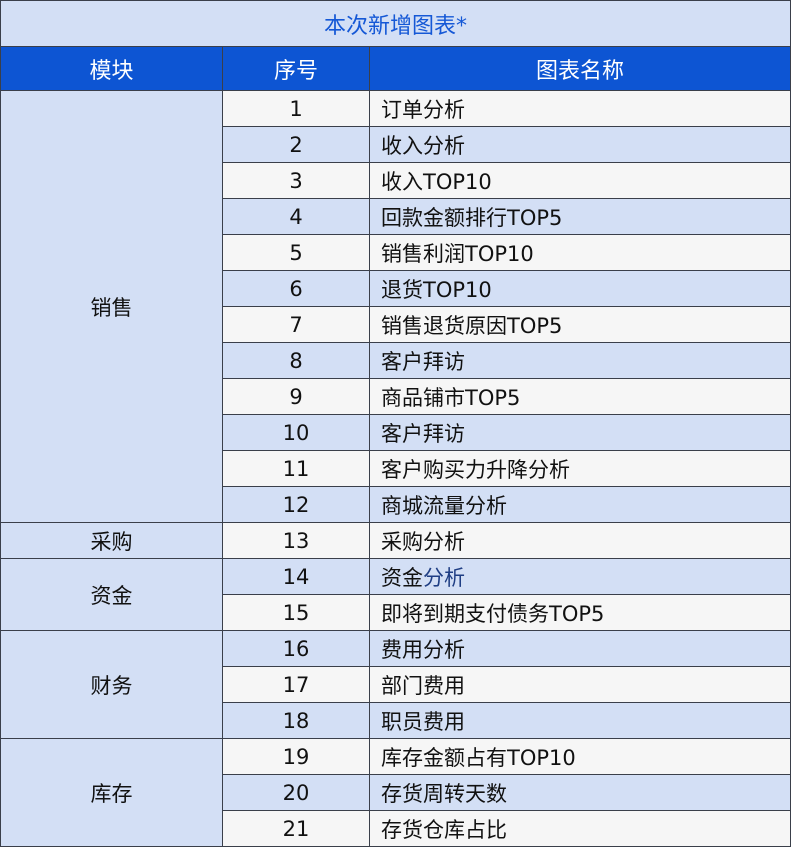 Image resolution: width=792 pixels, height=858 pixels. Describe the element at coordinates (296, 684) in the screenshot. I see `index-cell: 17` at that location.